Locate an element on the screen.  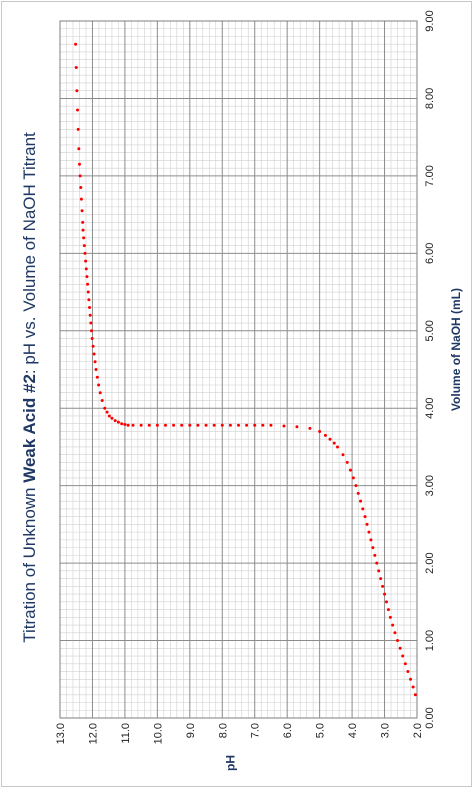
title-prefix: Titration of Unknown is located at coordinates (29, 563).